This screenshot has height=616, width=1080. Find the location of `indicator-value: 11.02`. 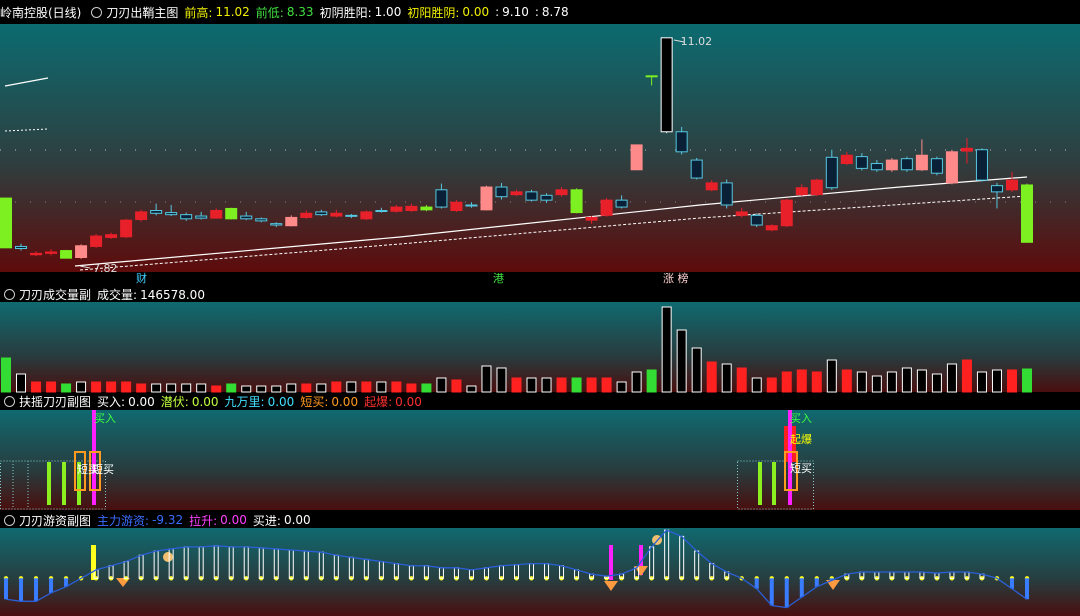

indicator-value: 11.02 is located at coordinates (232, 12).